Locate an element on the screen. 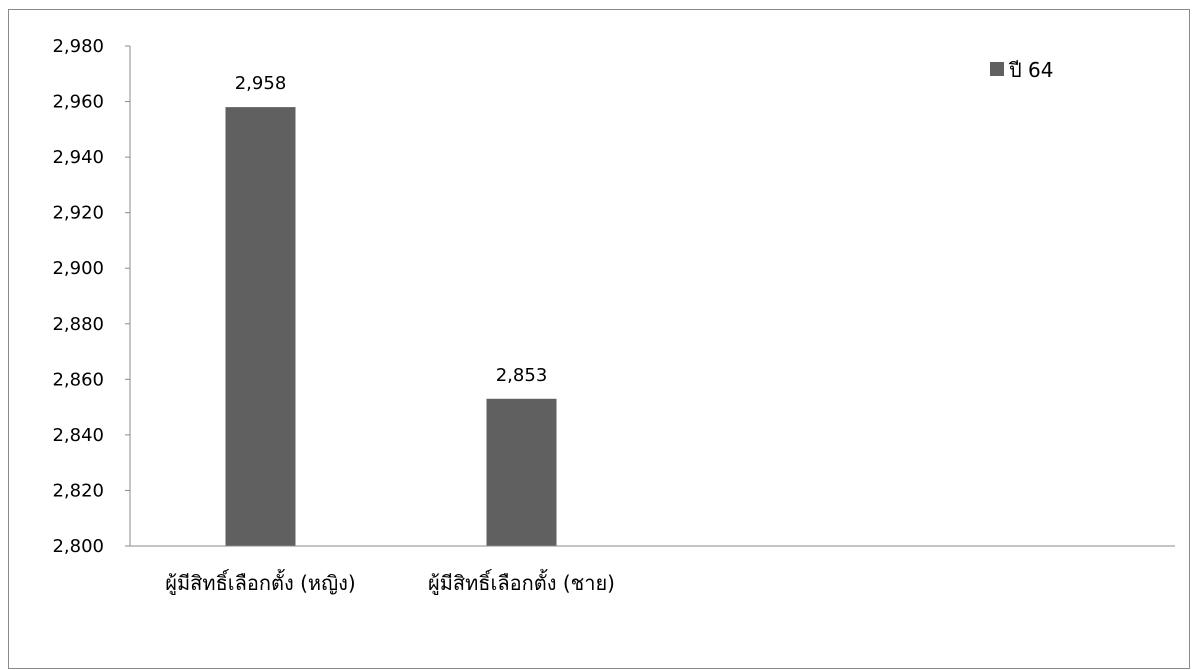 The height and width of the screenshot is (670, 1192). y-tick-label: 2,820 is located at coordinates (78, 490).